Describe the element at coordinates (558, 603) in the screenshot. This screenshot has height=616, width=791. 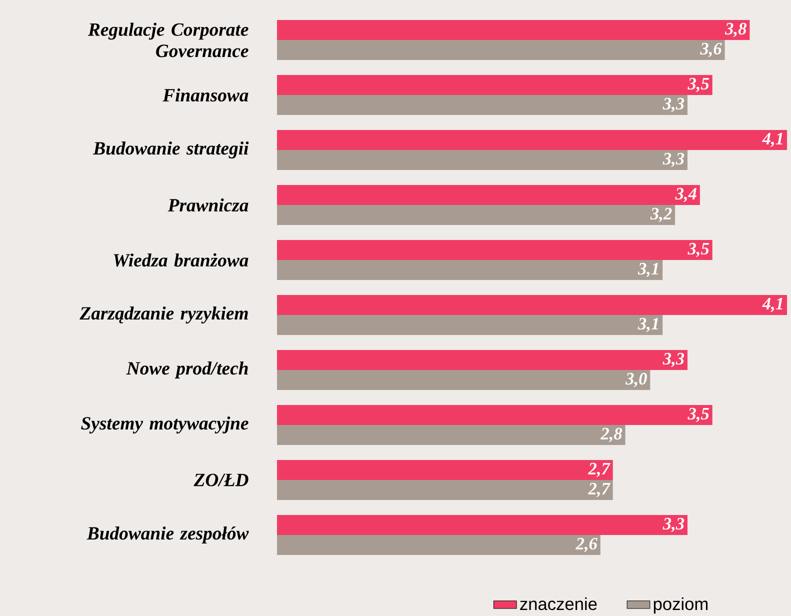
I see `legend-label: znaczenie` at that location.